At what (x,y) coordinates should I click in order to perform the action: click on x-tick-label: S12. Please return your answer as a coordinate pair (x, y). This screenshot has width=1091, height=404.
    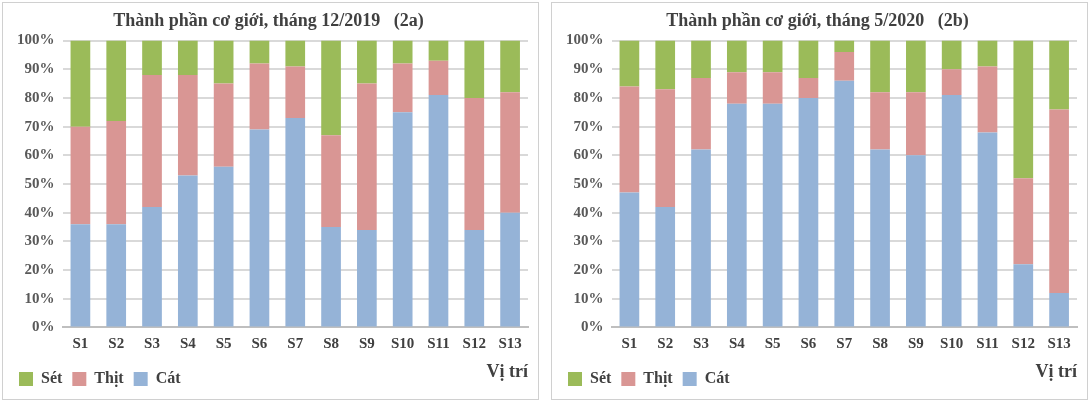
    Looking at the image, I should click on (474, 343).